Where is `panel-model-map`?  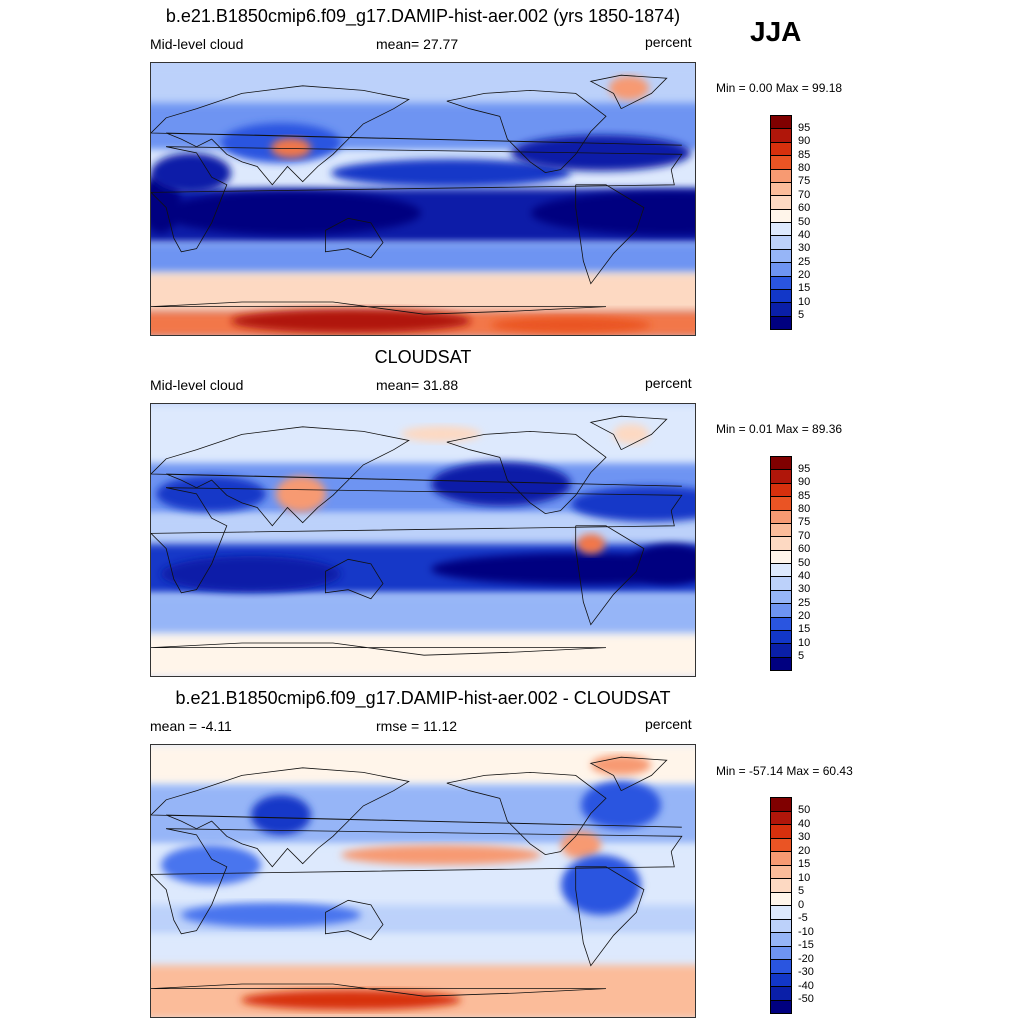 panel-model-map is located at coordinates (423, 199).